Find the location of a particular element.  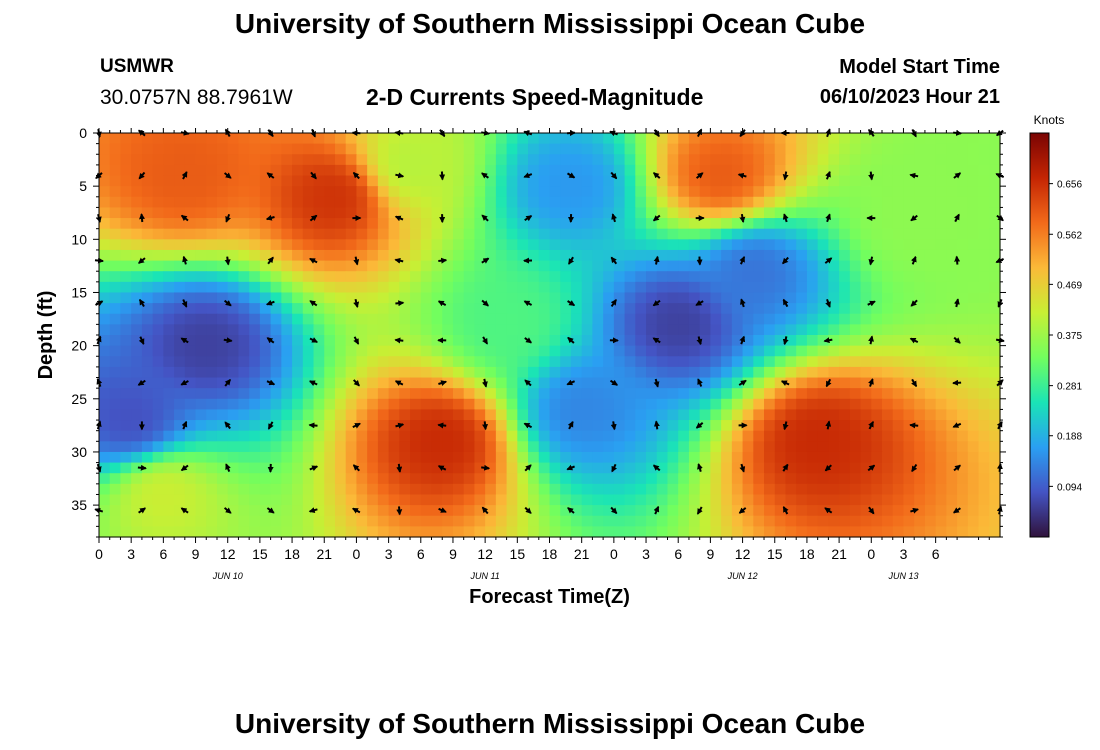

x-tick-label: 3 is located at coordinates (131, 554).